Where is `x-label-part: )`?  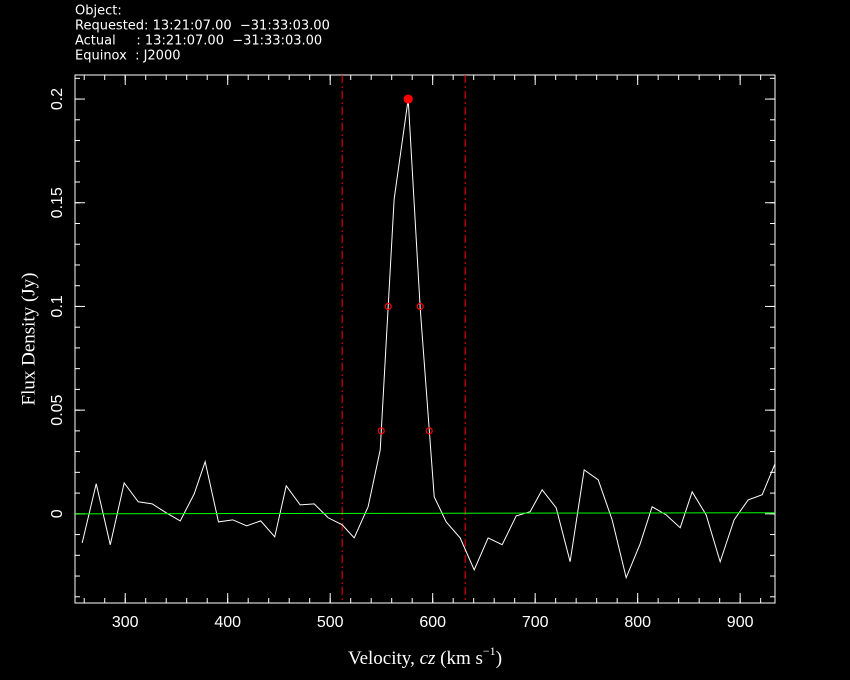
x-label-part: ) is located at coordinates (499, 658).